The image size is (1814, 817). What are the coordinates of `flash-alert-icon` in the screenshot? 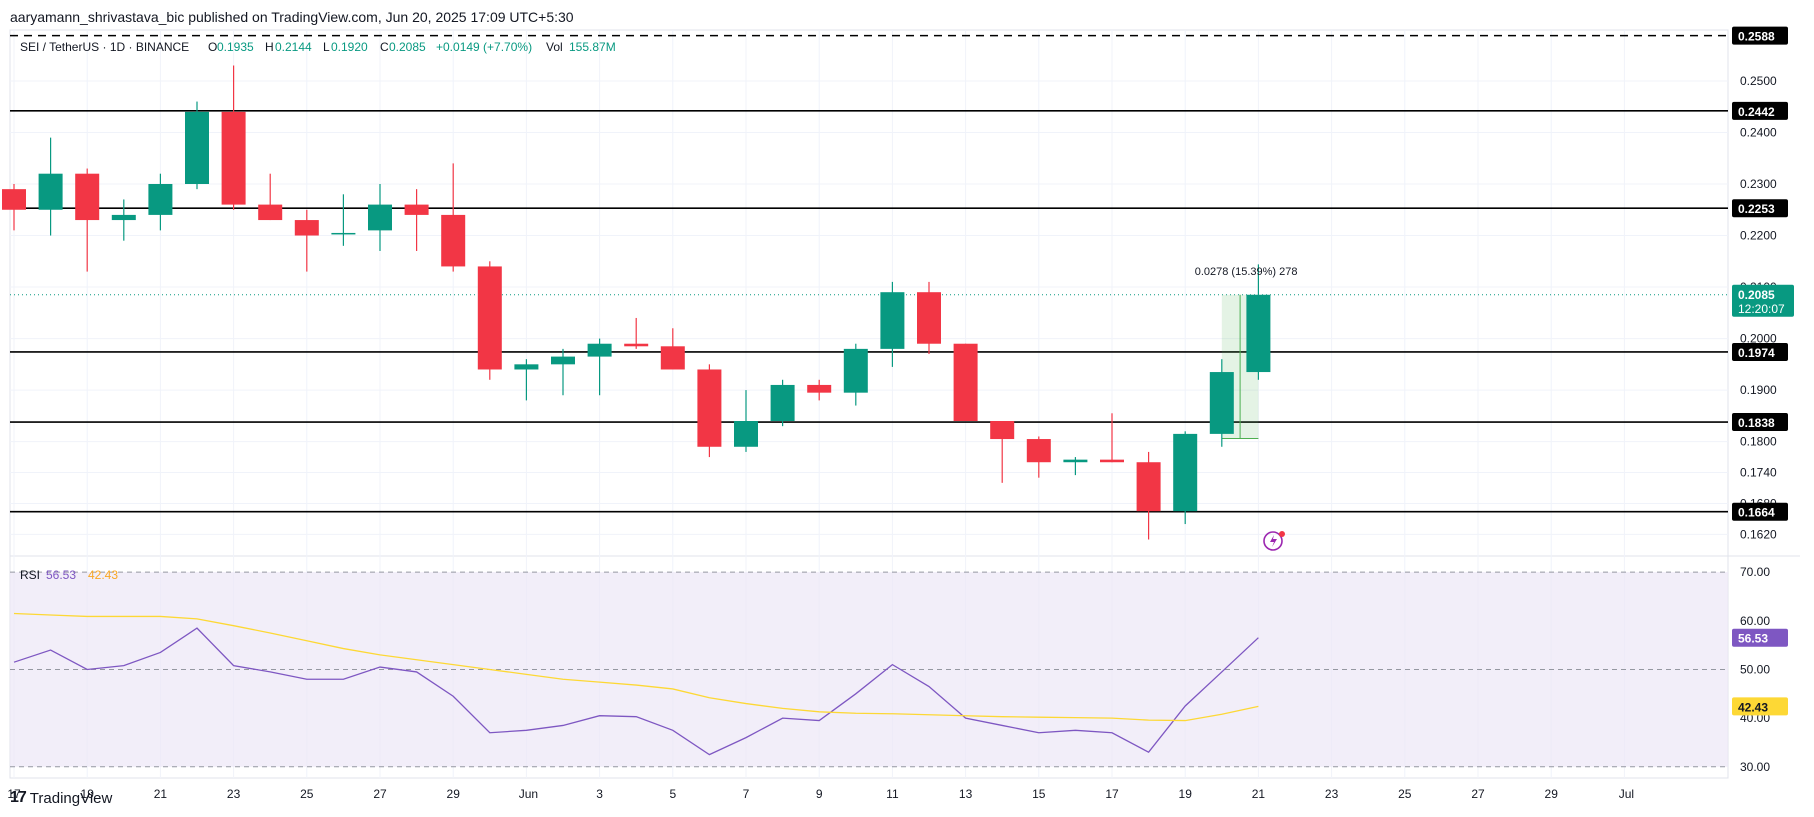 It's located at (1274, 541).